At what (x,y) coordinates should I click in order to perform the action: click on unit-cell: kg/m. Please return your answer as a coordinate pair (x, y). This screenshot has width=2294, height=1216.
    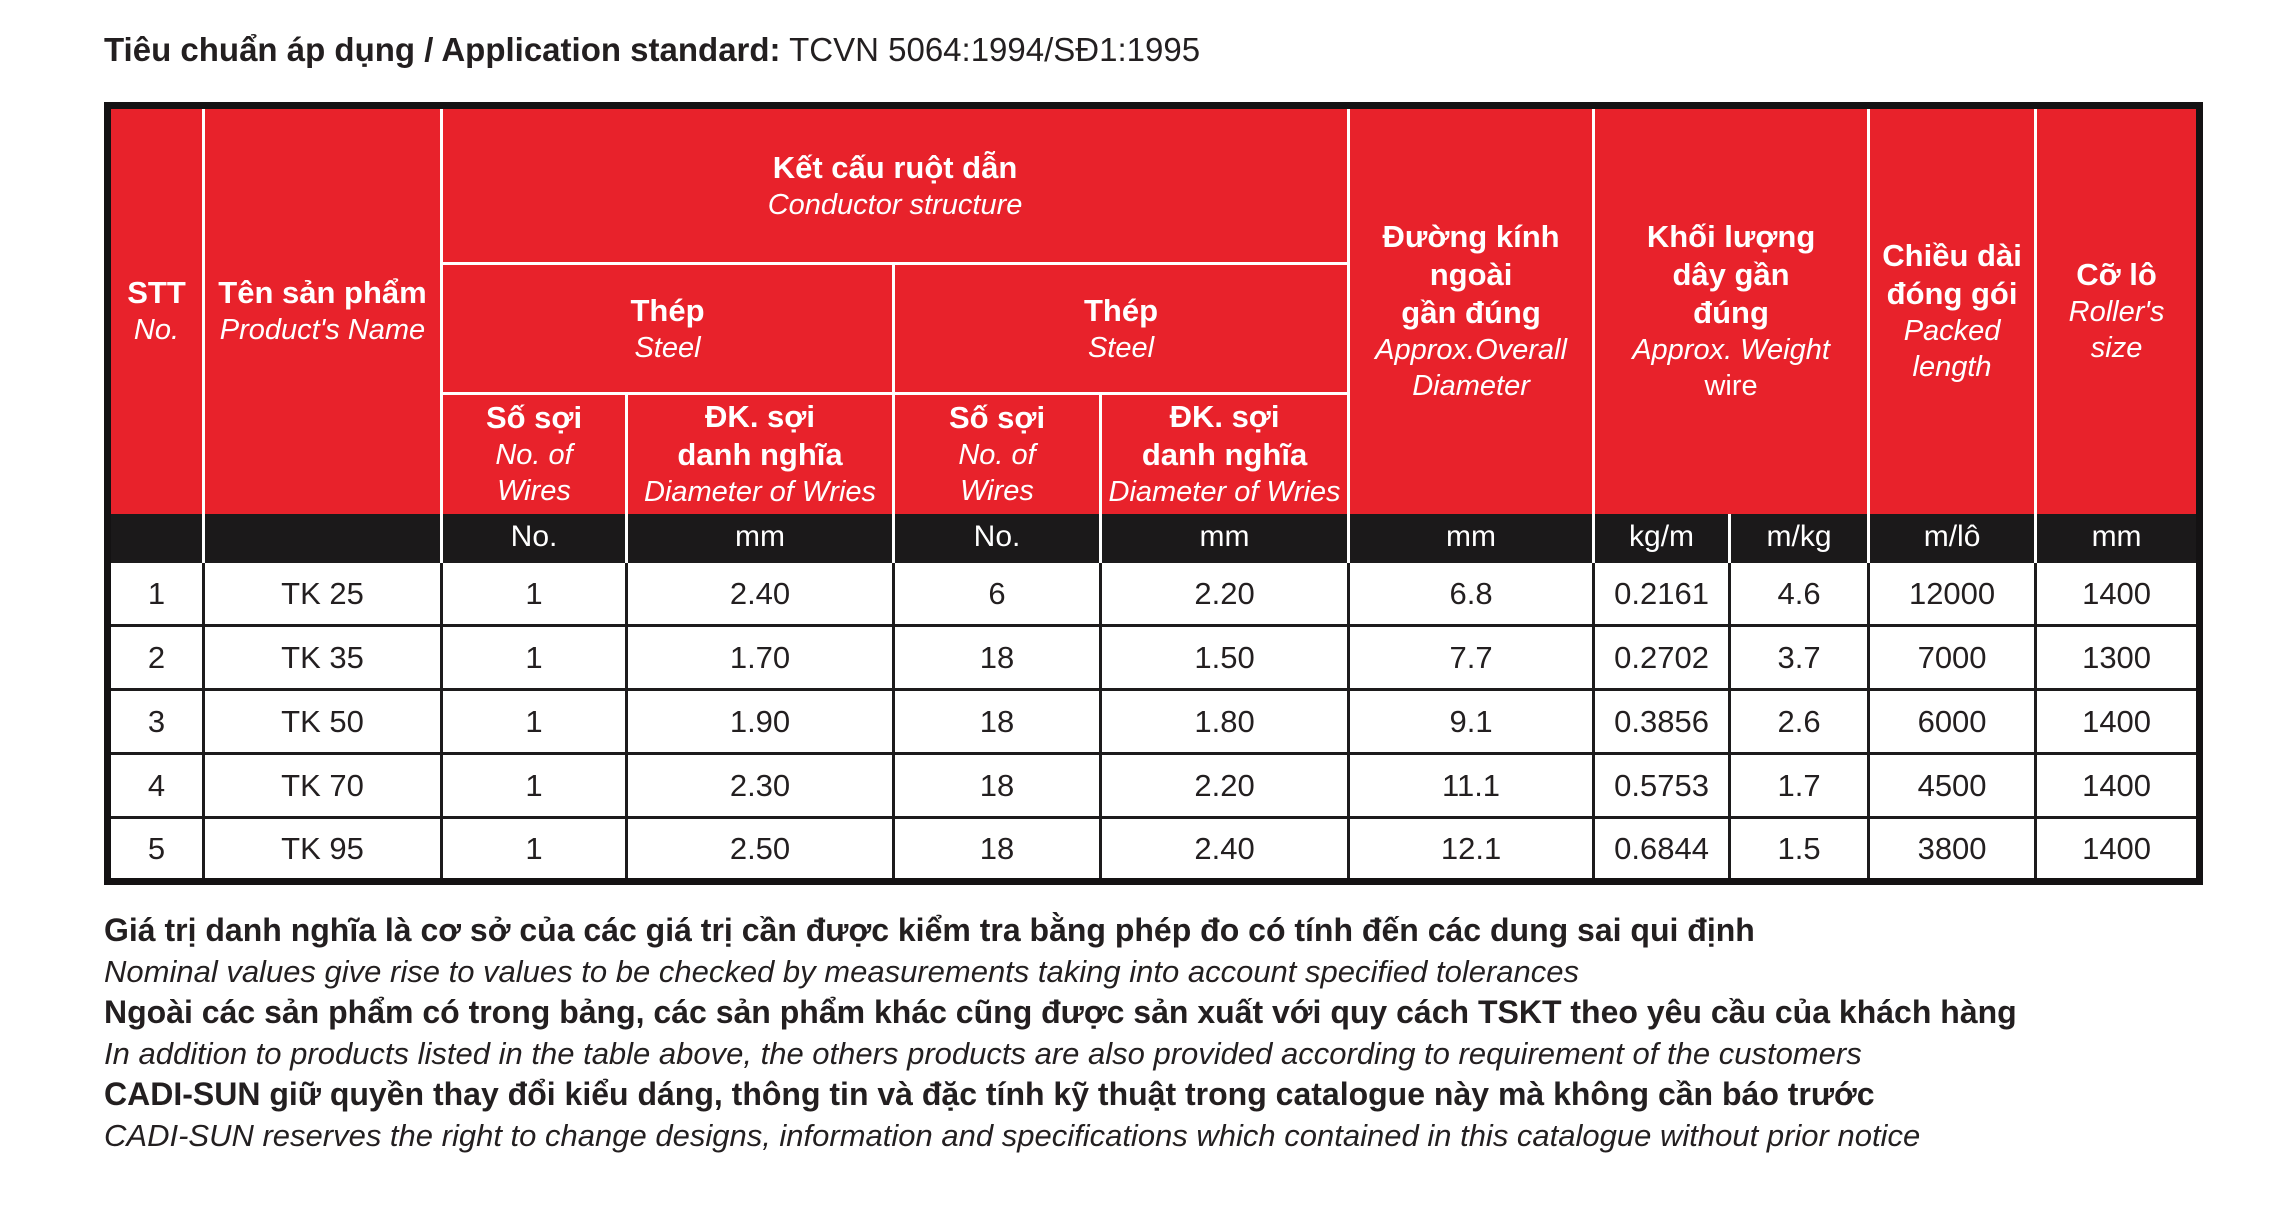
    Looking at the image, I should click on (1662, 537).